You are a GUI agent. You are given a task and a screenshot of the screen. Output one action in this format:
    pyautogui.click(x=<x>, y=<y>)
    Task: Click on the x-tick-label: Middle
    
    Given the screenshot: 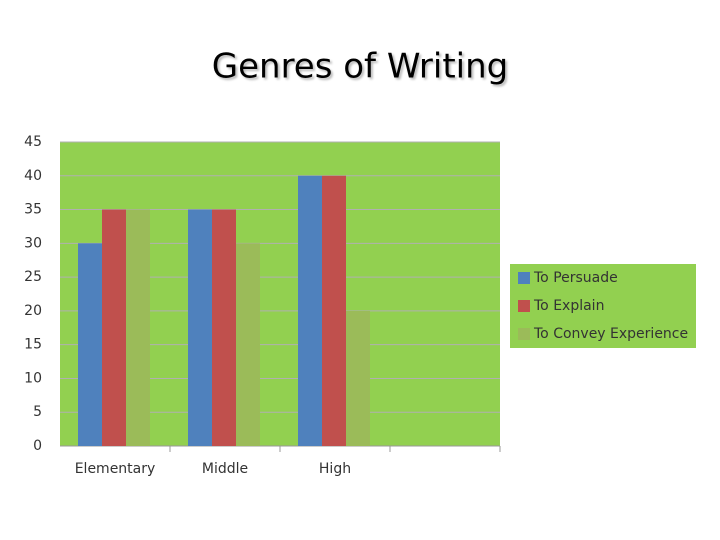 What is the action you would take?
    pyautogui.click(x=225, y=469)
    